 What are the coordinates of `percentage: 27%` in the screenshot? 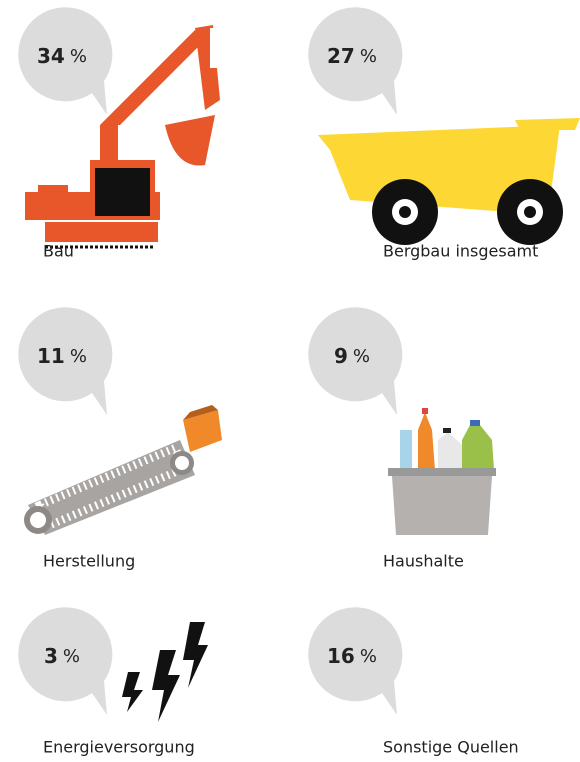 It's located at (352, 56).